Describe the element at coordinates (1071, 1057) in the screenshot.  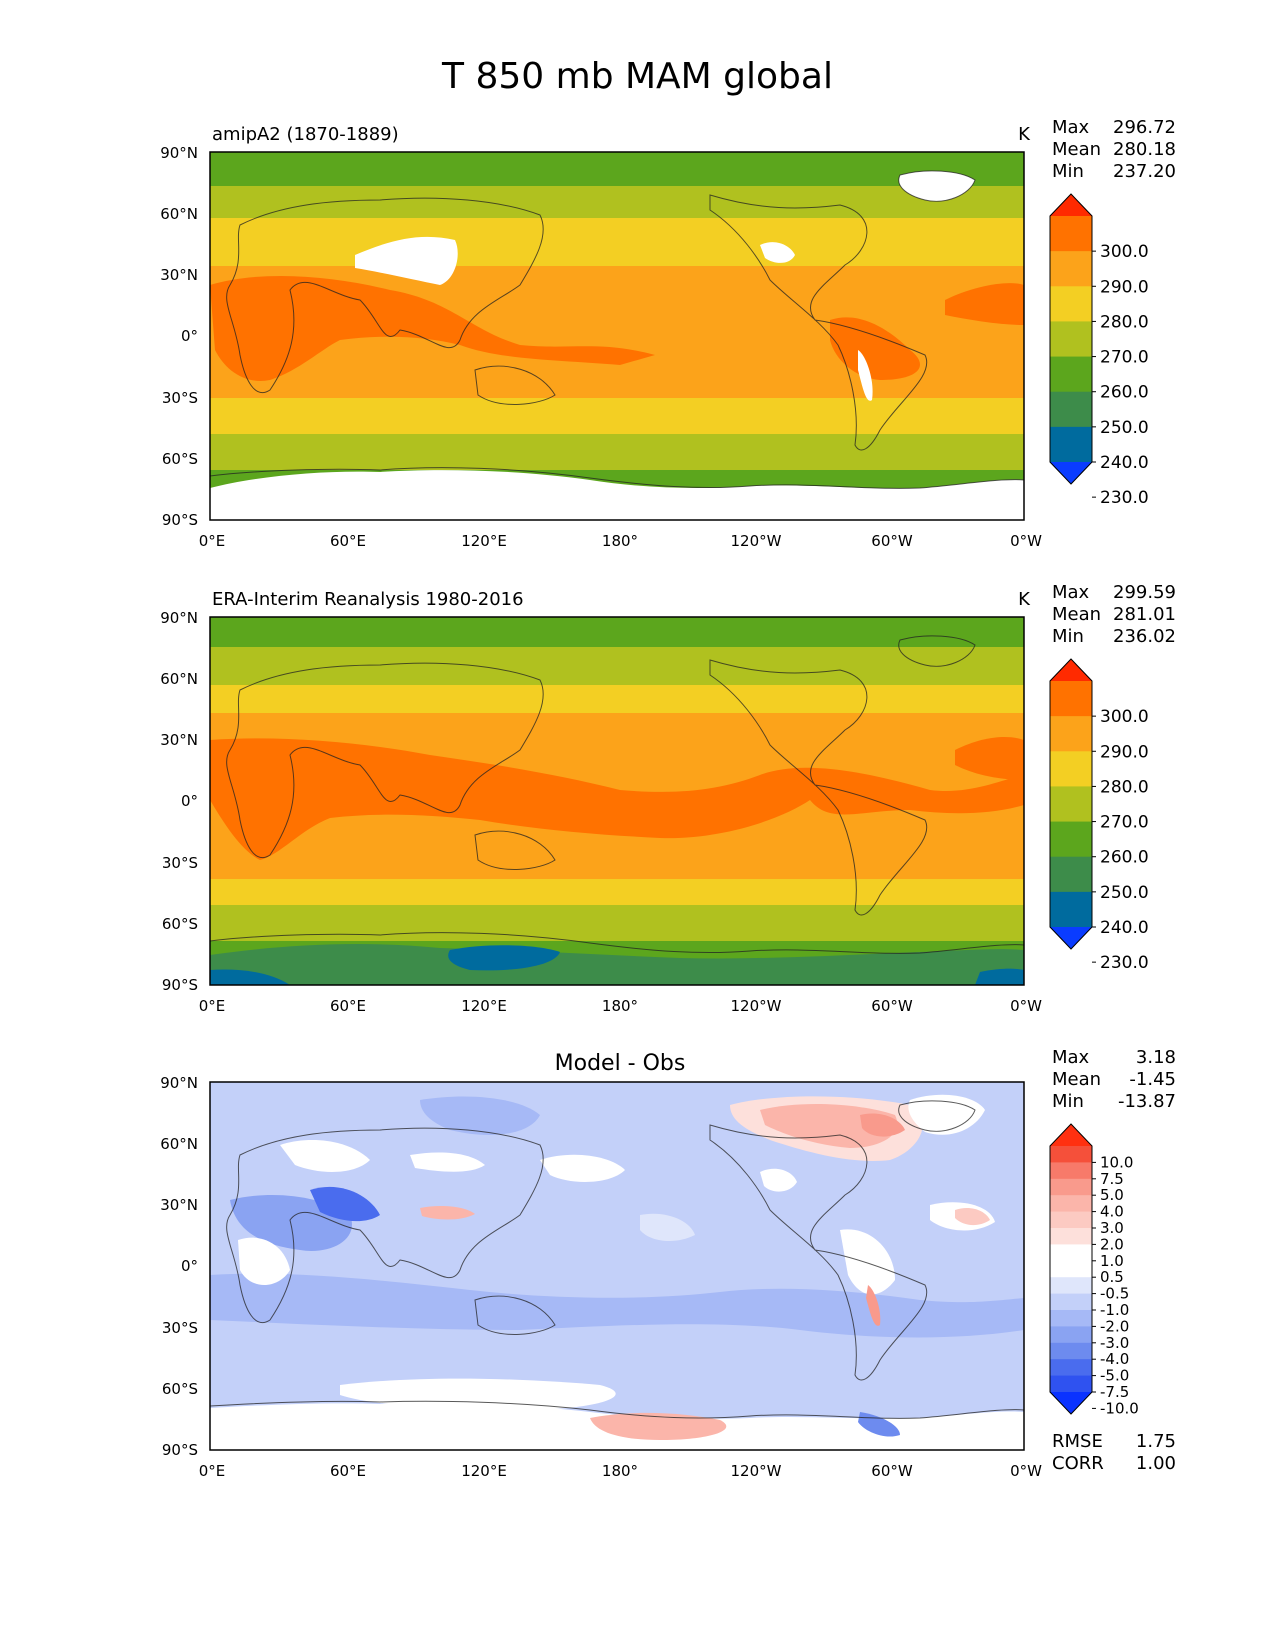
I see `stat-max-label: Max` at that location.